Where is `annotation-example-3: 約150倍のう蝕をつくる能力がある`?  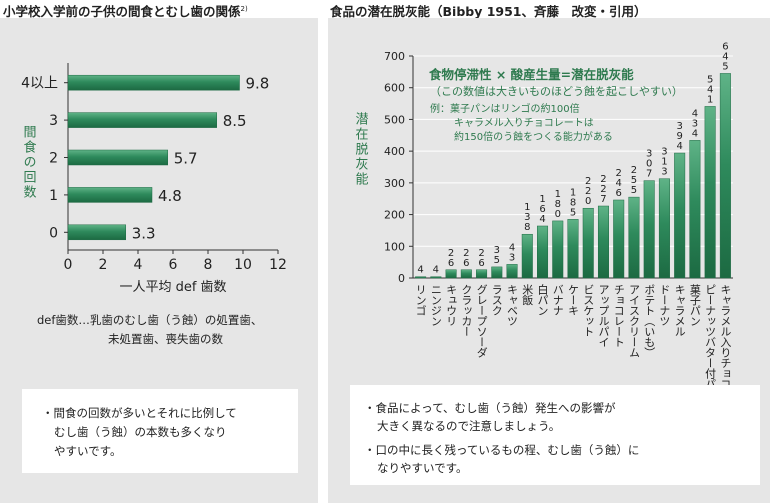 annotation-example-3: 約150倍のう蝕をつくる能力がある is located at coordinates (533, 136).